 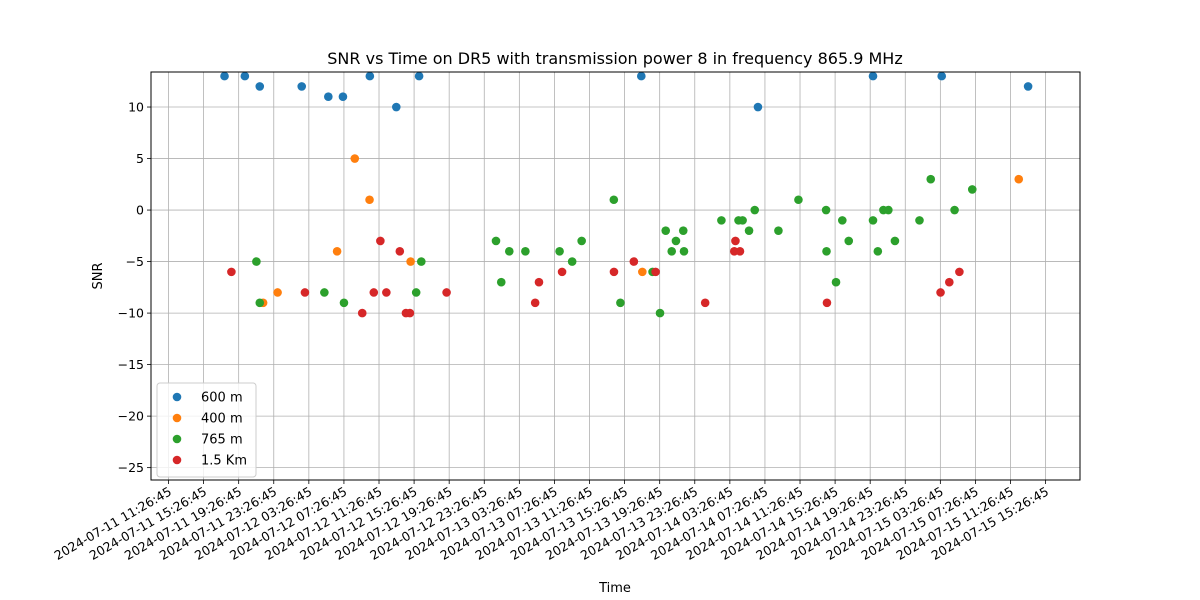 What do you see at coordinates (136, 107) in the screenshot?
I see `y-tick-label: 10` at bounding box center [136, 107].